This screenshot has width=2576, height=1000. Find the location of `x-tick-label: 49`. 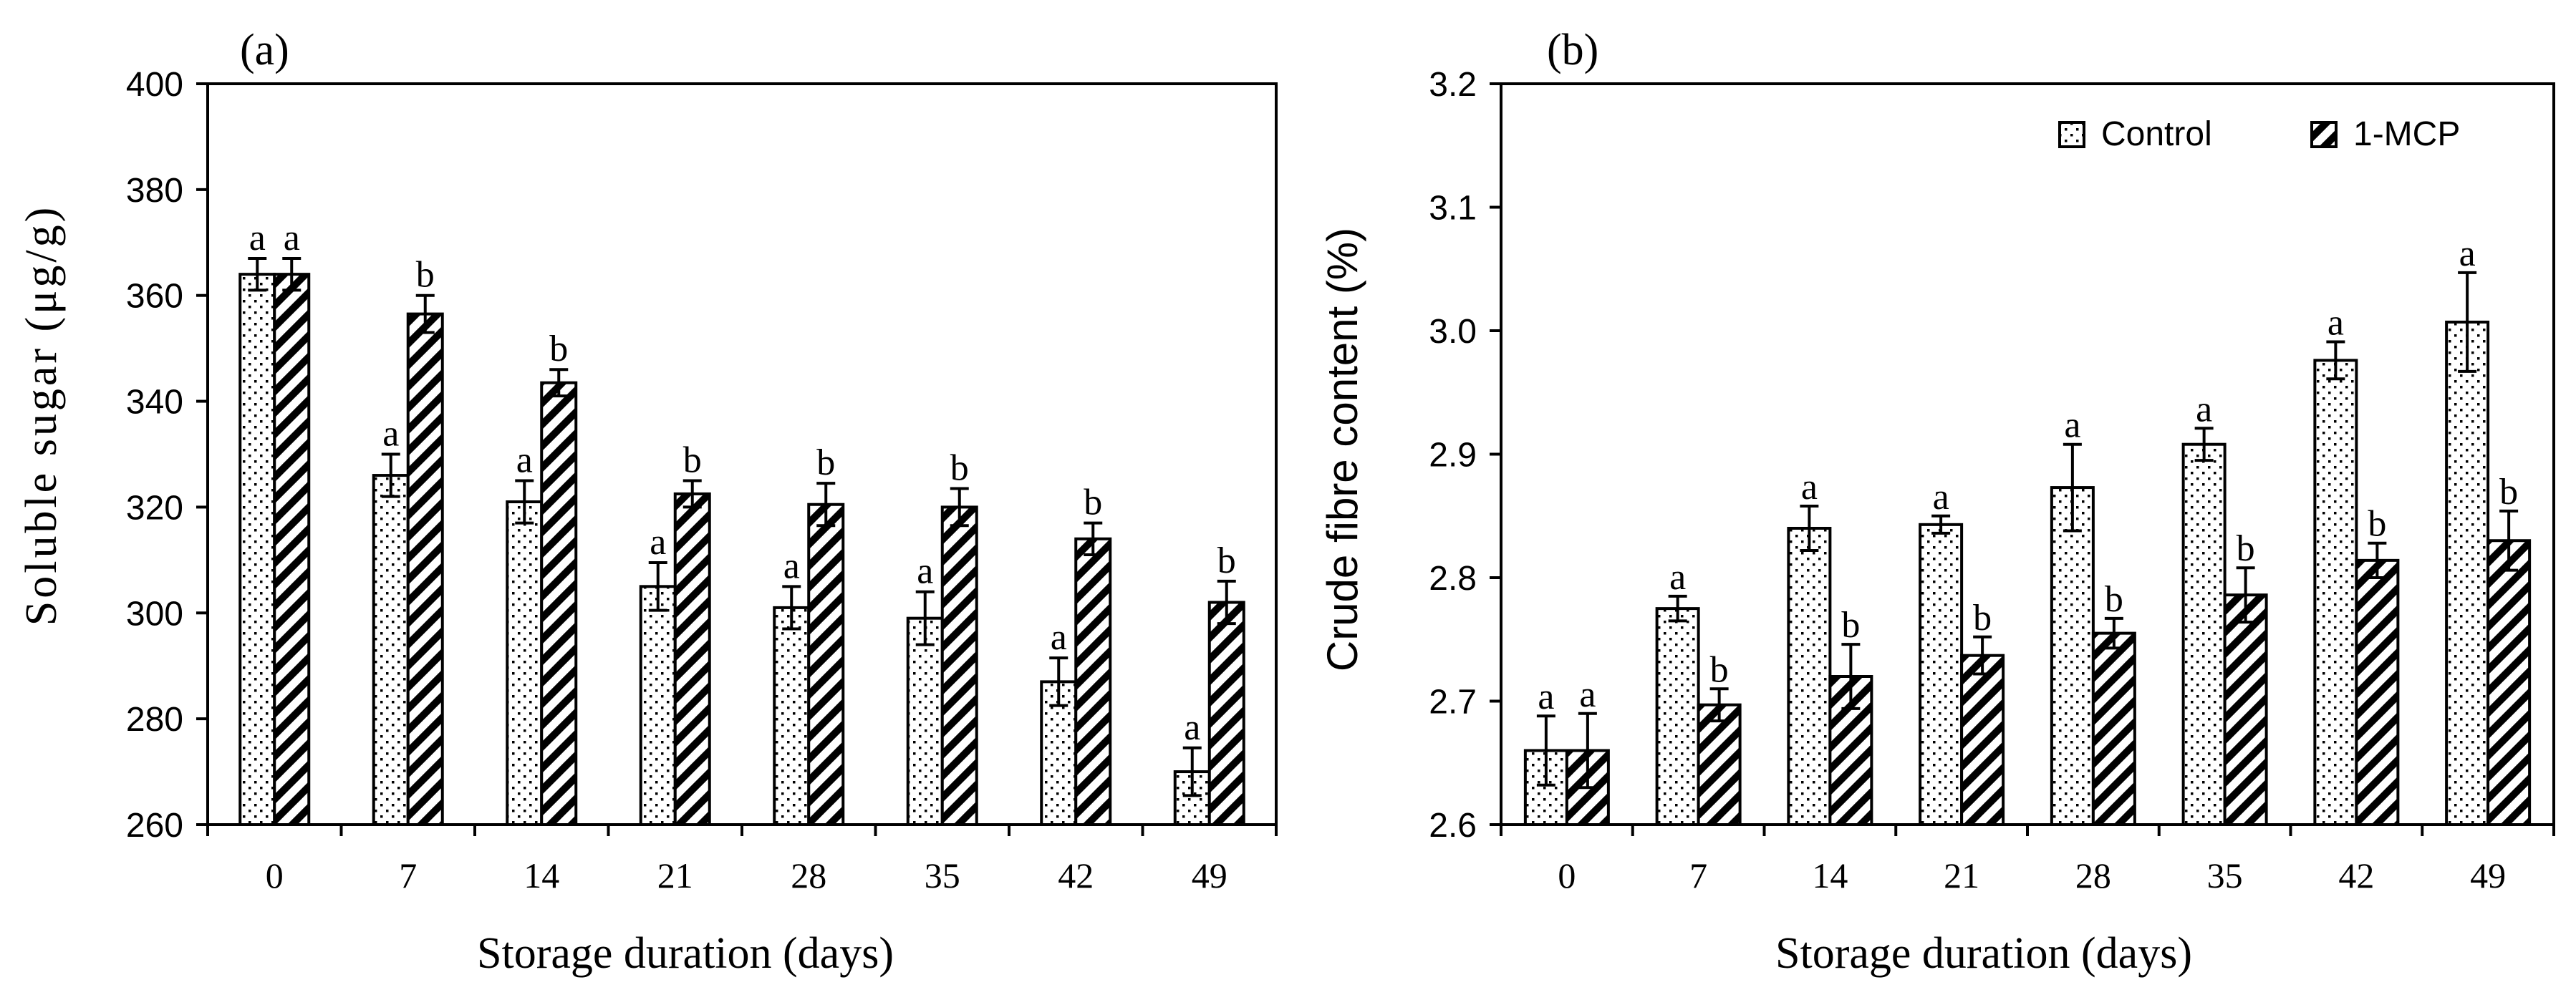

x-tick-label: 49 is located at coordinates (2488, 875).